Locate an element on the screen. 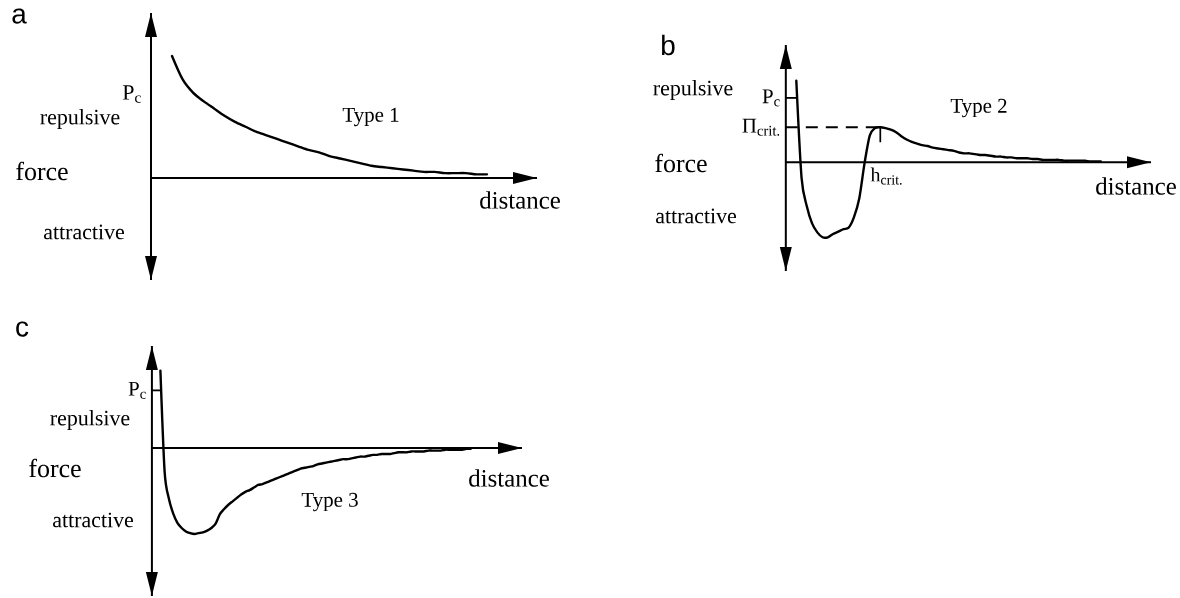 The image size is (1180, 598). series-label: Type 2 is located at coordinates (978, 108).